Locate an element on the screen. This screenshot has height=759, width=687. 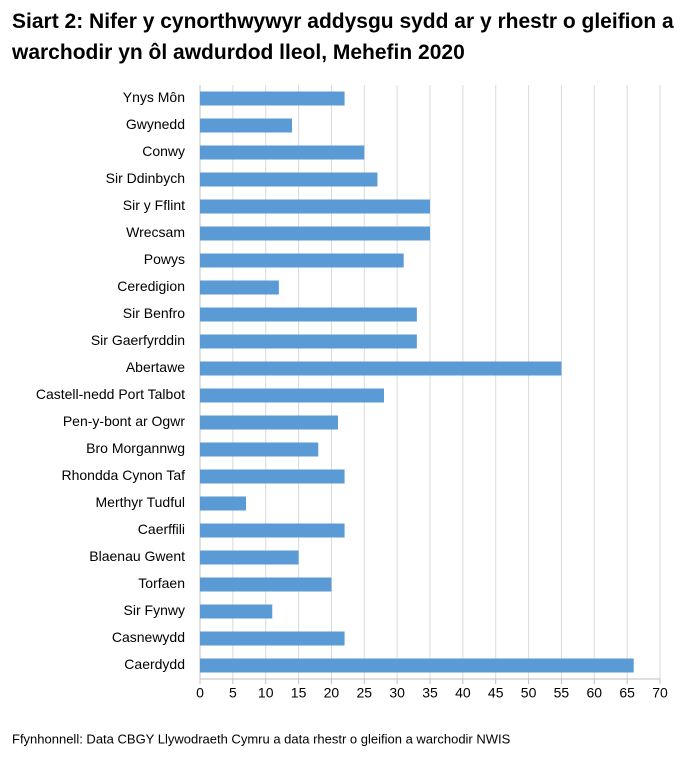
x-tick-label: 45 is located at coordinates (496, 693).